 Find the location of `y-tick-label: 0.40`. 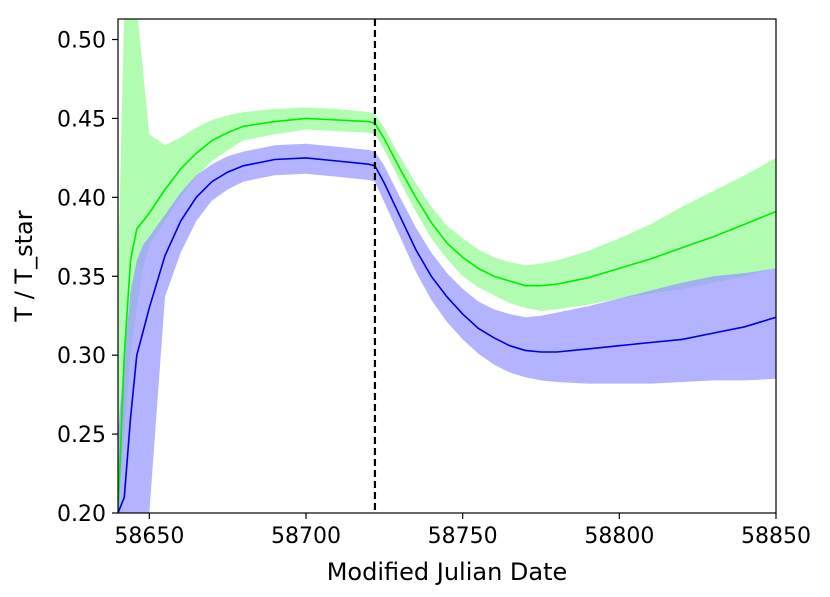

y-tick-label: 0.40 is located at coordinates (81, 198).